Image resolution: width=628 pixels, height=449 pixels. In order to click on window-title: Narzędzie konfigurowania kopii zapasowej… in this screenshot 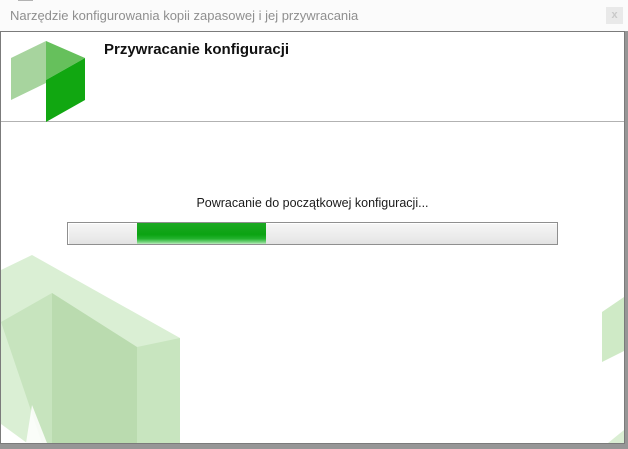, I will do `click(184, 15)`.